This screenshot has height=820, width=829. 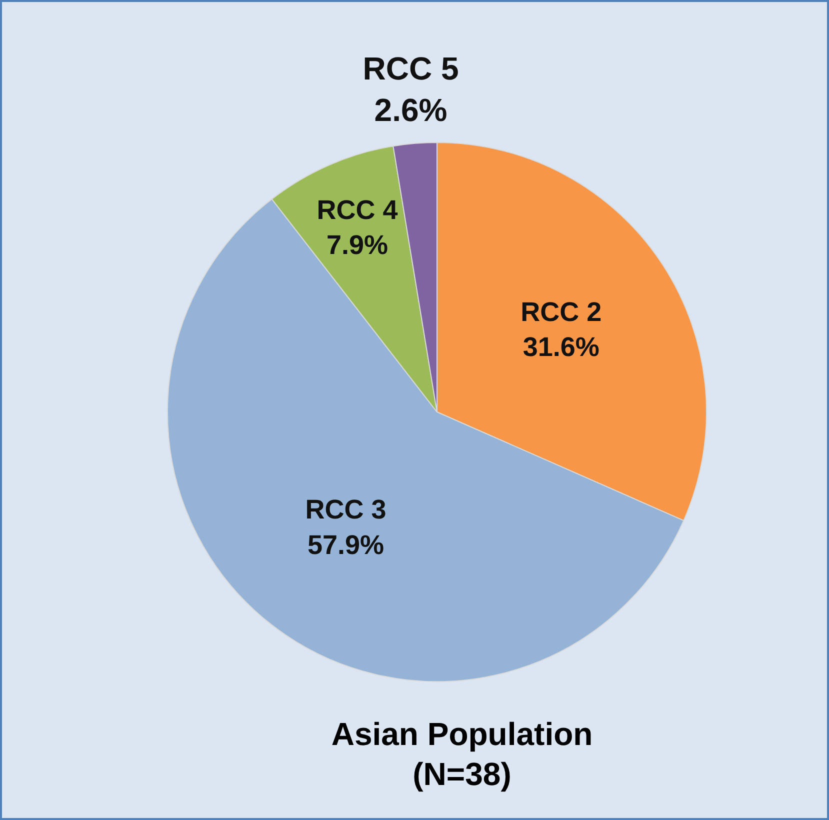 What do you see at coordinates (410, 68) in the screenshot?
I see `slice-label: RCC 5` at bounding box center [410, 68].